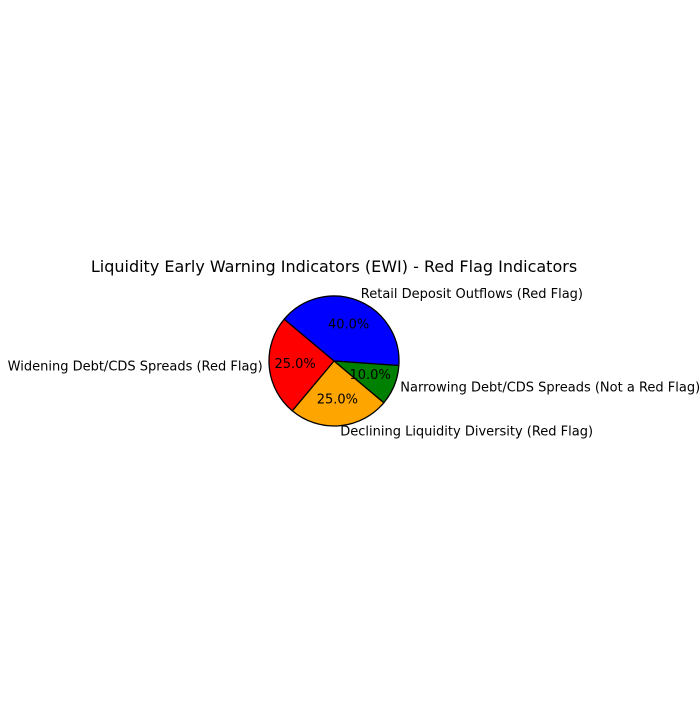 The height and width of the screenshot is (704, 700). Describe the element at coordinates (135, 367) in the screenshot. I see `slice-label: Widening Debt/CDS Spreads (Red Flag)` at that location.